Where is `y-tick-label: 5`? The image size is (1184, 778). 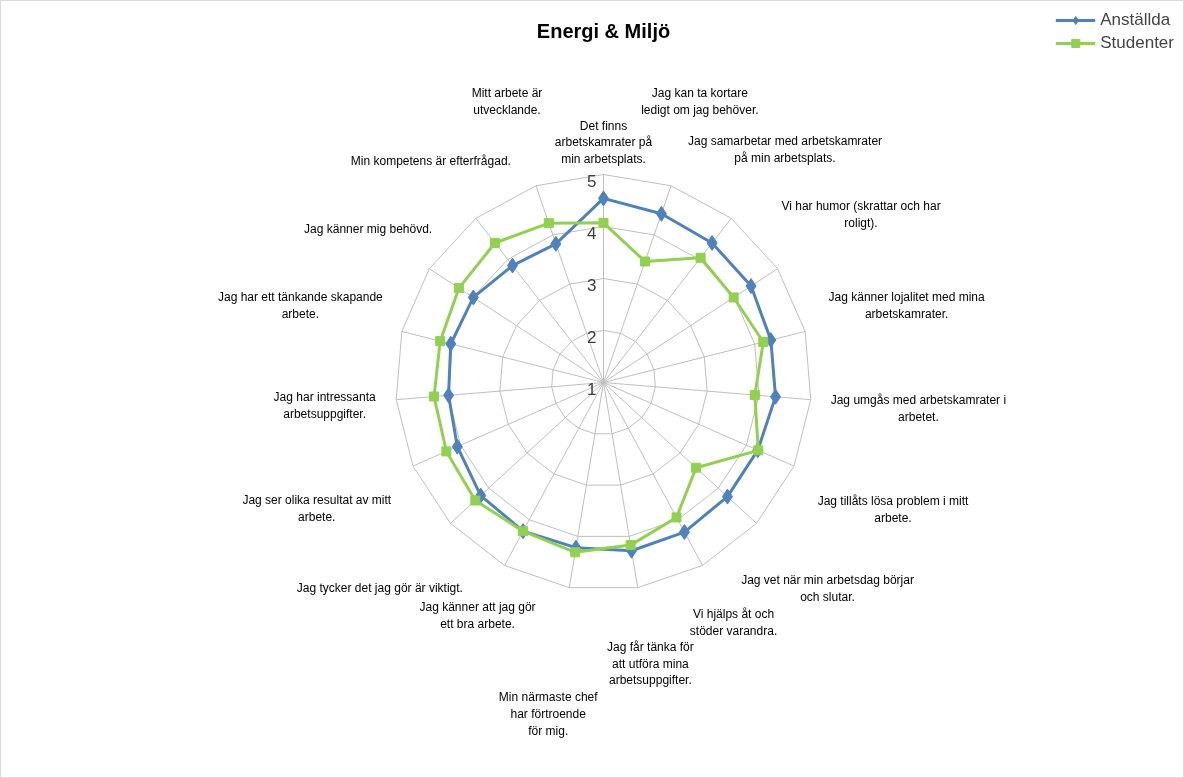 y-tick-label: 5 is located at coordinates (592, 181).